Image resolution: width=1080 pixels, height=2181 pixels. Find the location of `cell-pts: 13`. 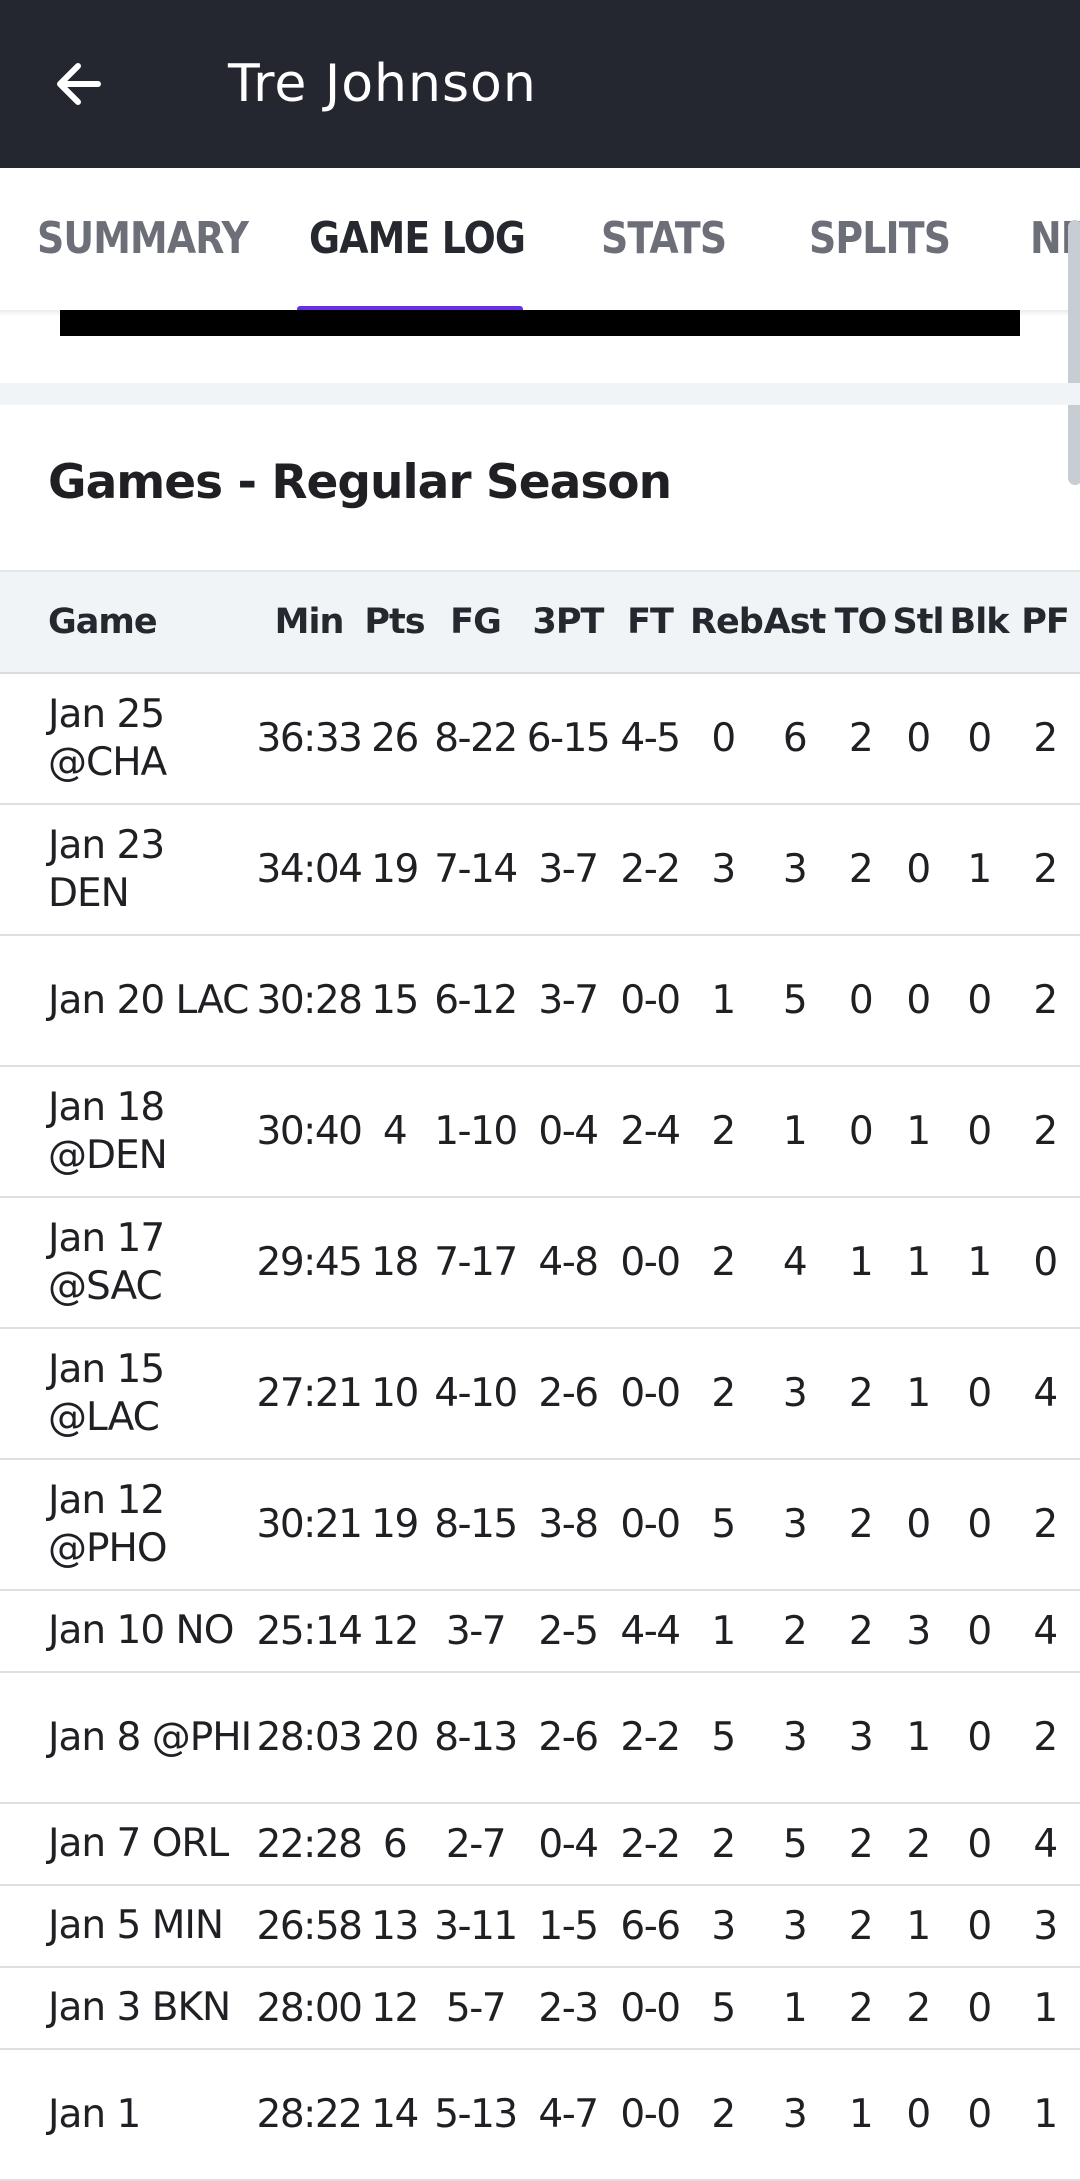

cell-pts: 13 is located at coordinates (394, 1926).